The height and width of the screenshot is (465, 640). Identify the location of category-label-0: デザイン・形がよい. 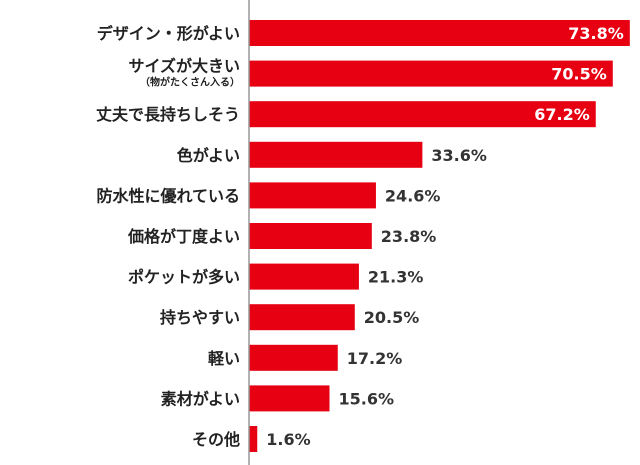
(168, 33).